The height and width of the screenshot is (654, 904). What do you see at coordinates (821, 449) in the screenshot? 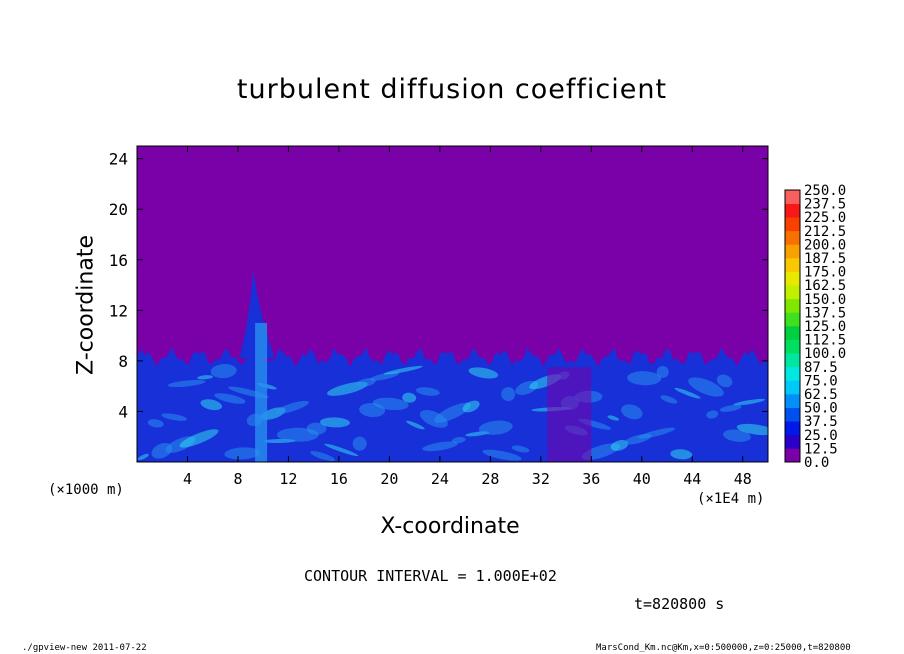
I see `colorbar-label: 12.5` at bounding box center [821, 449].